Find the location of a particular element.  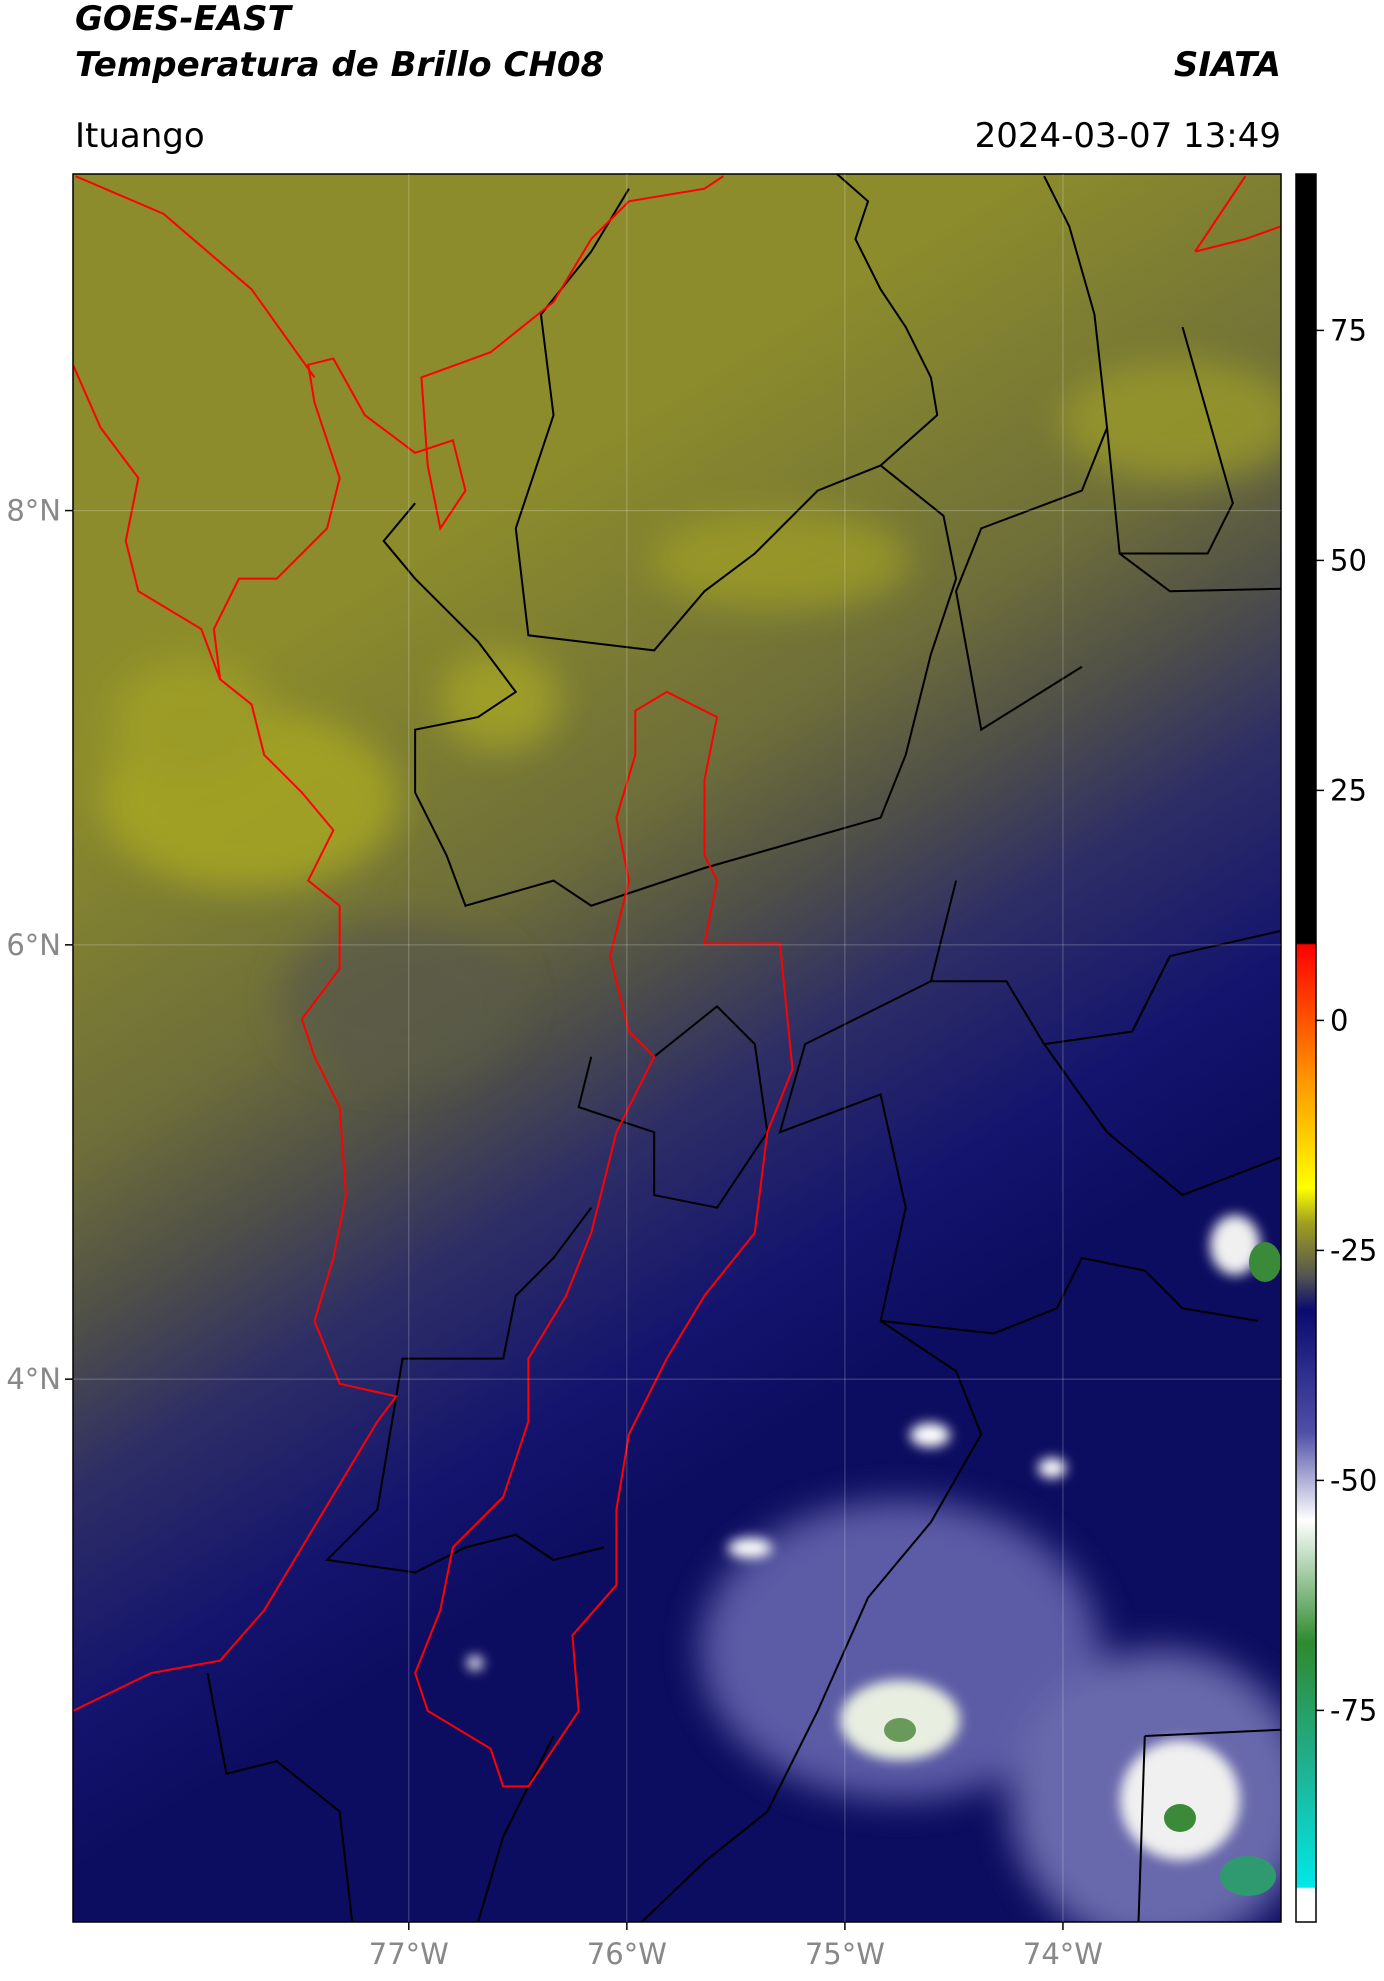

subtitle: Temperatura de Brillo CH08 is located at coordinates (339, 65).